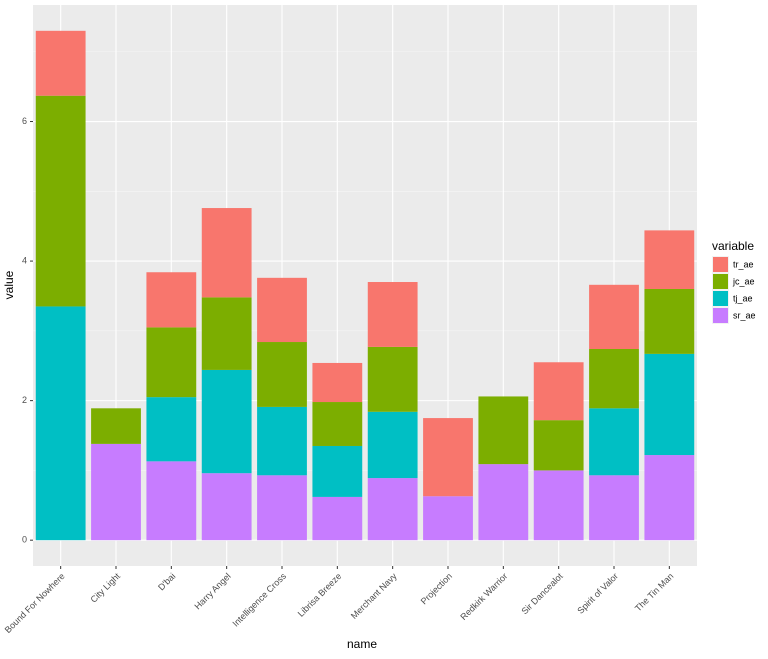 This screenshot has height=659, width=768. What do you see at coordinates (597, 593) in the screenshot?
I see `x-tick-label: Spirit of Valor` at bounding box center [597, 593].